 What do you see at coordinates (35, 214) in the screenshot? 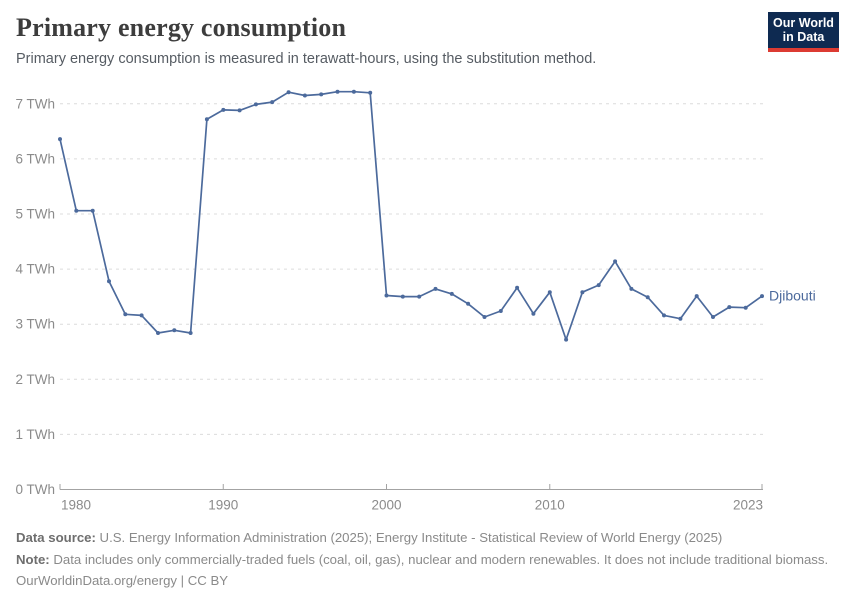
I see `y-axis-tick-label: 5 TWh` at bounding box center [35, 214].